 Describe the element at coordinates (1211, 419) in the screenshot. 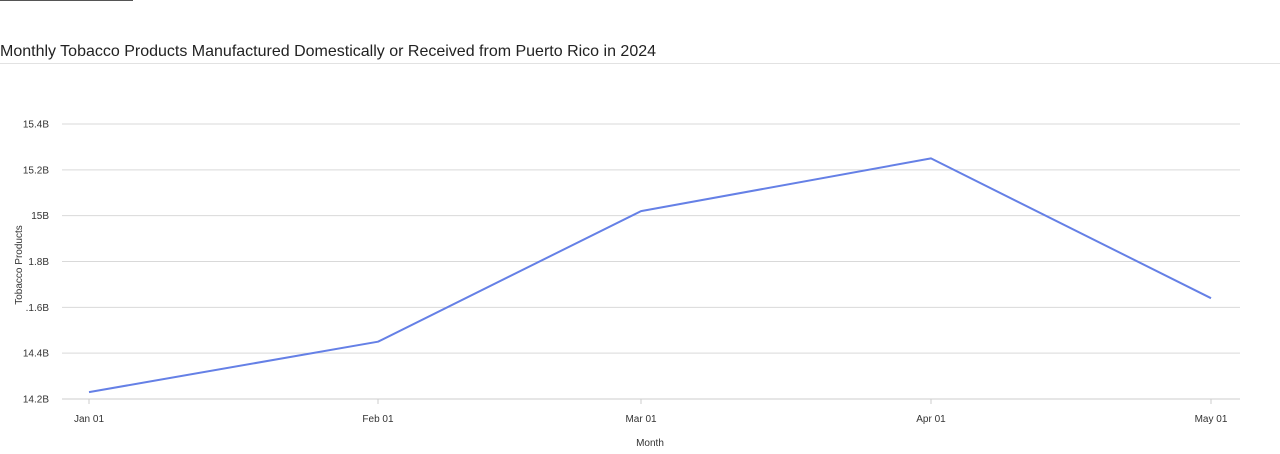

I see `x-tick-label: May 01` at that location.